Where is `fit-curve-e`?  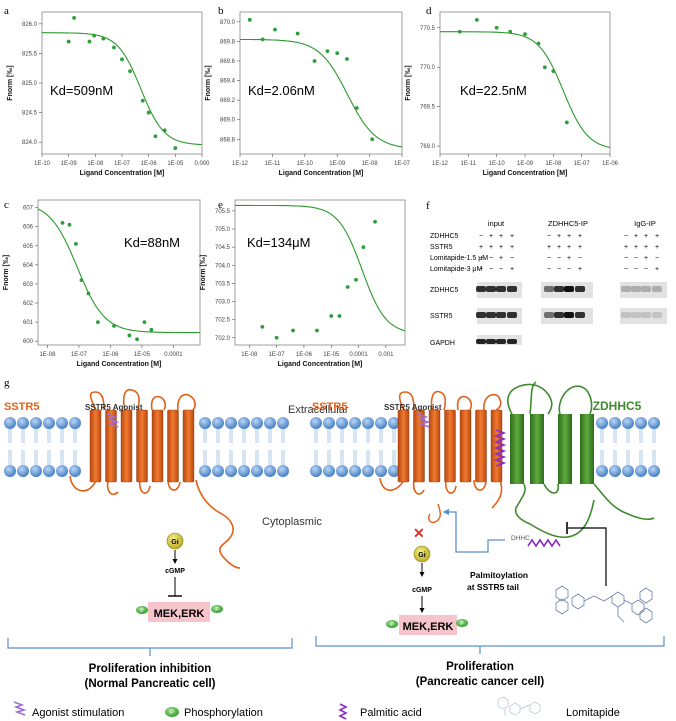
fit-curve-e is located at coordinates (320, 268).